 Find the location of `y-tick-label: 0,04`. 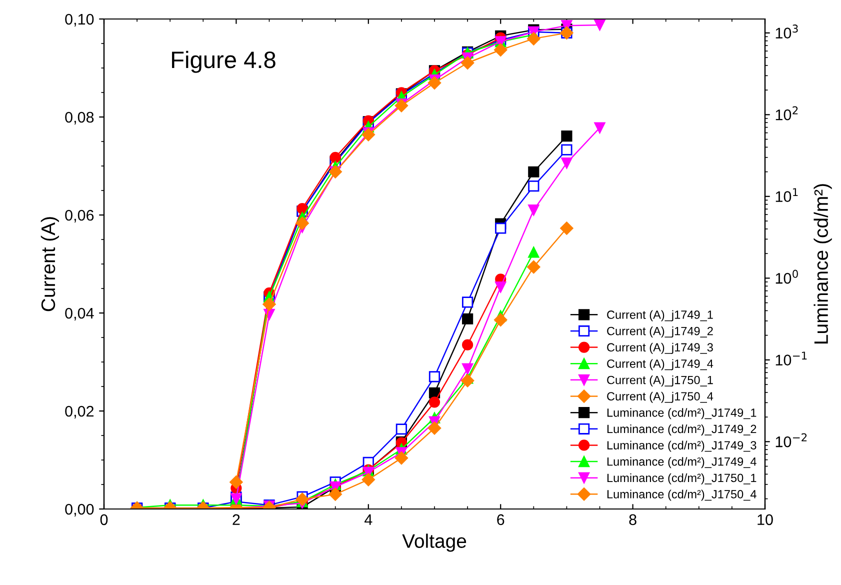

y-tick-label: 0,04 is located at coordinates (79, 314).